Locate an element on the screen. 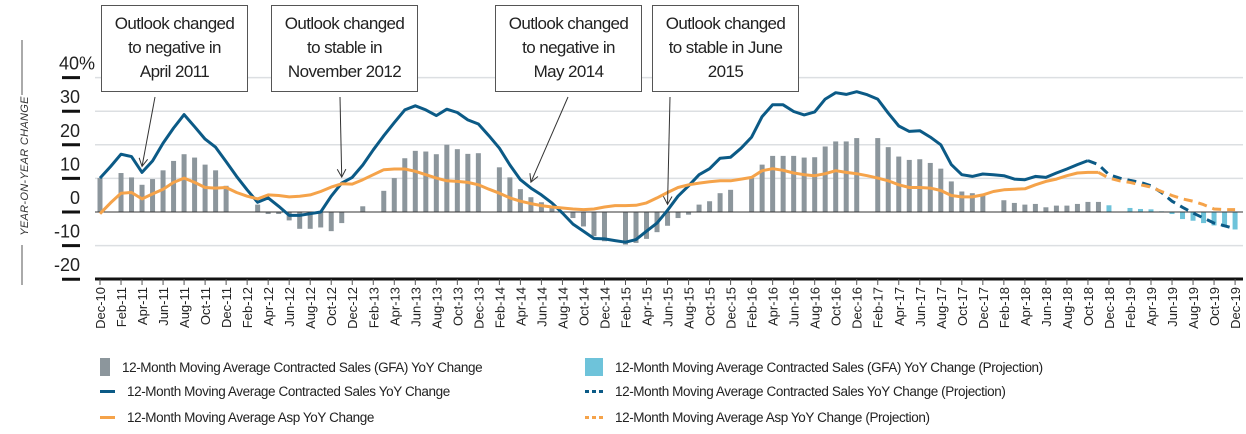  x-tick-label: Oct-11 is located at coordinates (205, 306).